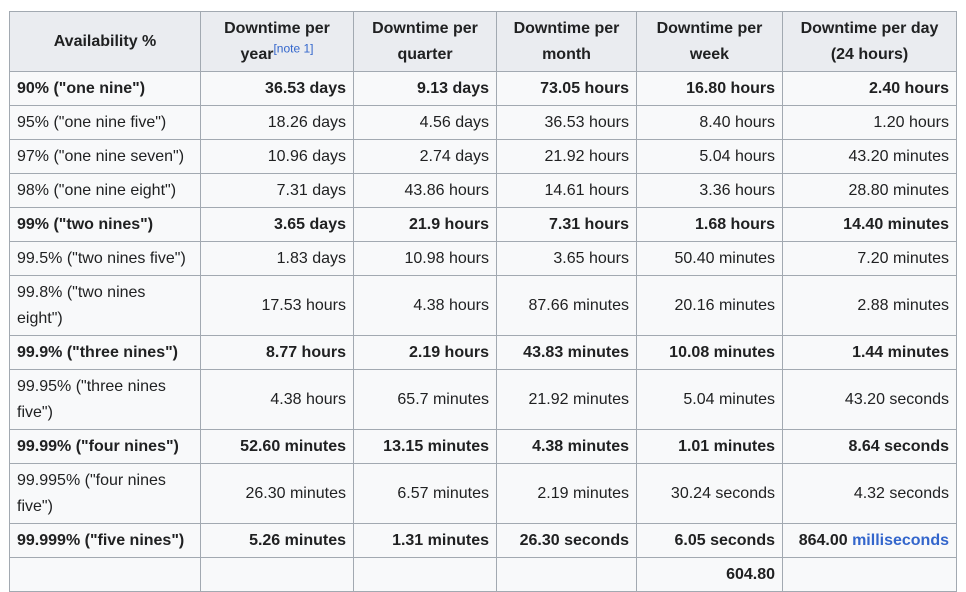 The height and width of the screenshot is (592, 966). I want to click on header-year: Downtime per year[note 1], so click(277, 41).